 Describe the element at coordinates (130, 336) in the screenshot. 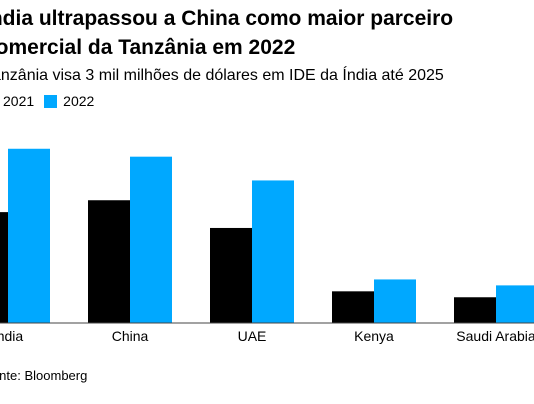

I see `x-tick-label-china: China` at that location.